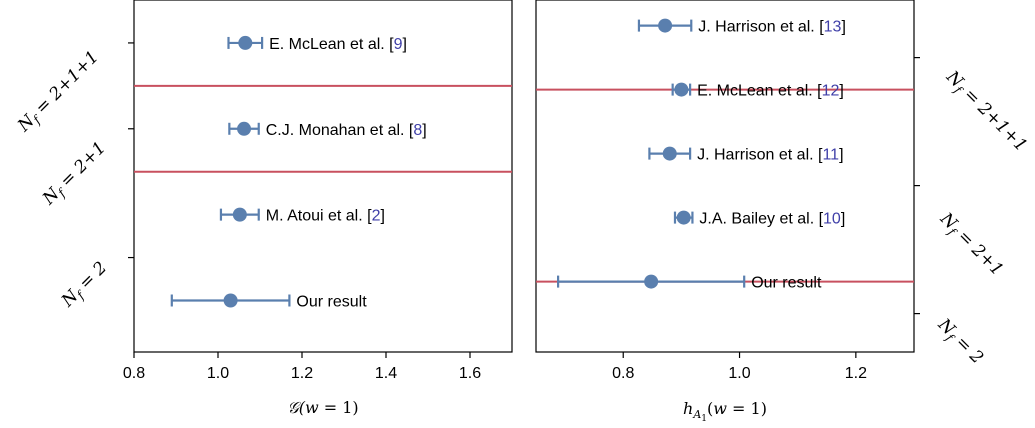  What do you see at coordinates (325, 216) in the screenshot?
I see `entry-label: M. Atoui et al. [2]` at bounding box center [325, 216].